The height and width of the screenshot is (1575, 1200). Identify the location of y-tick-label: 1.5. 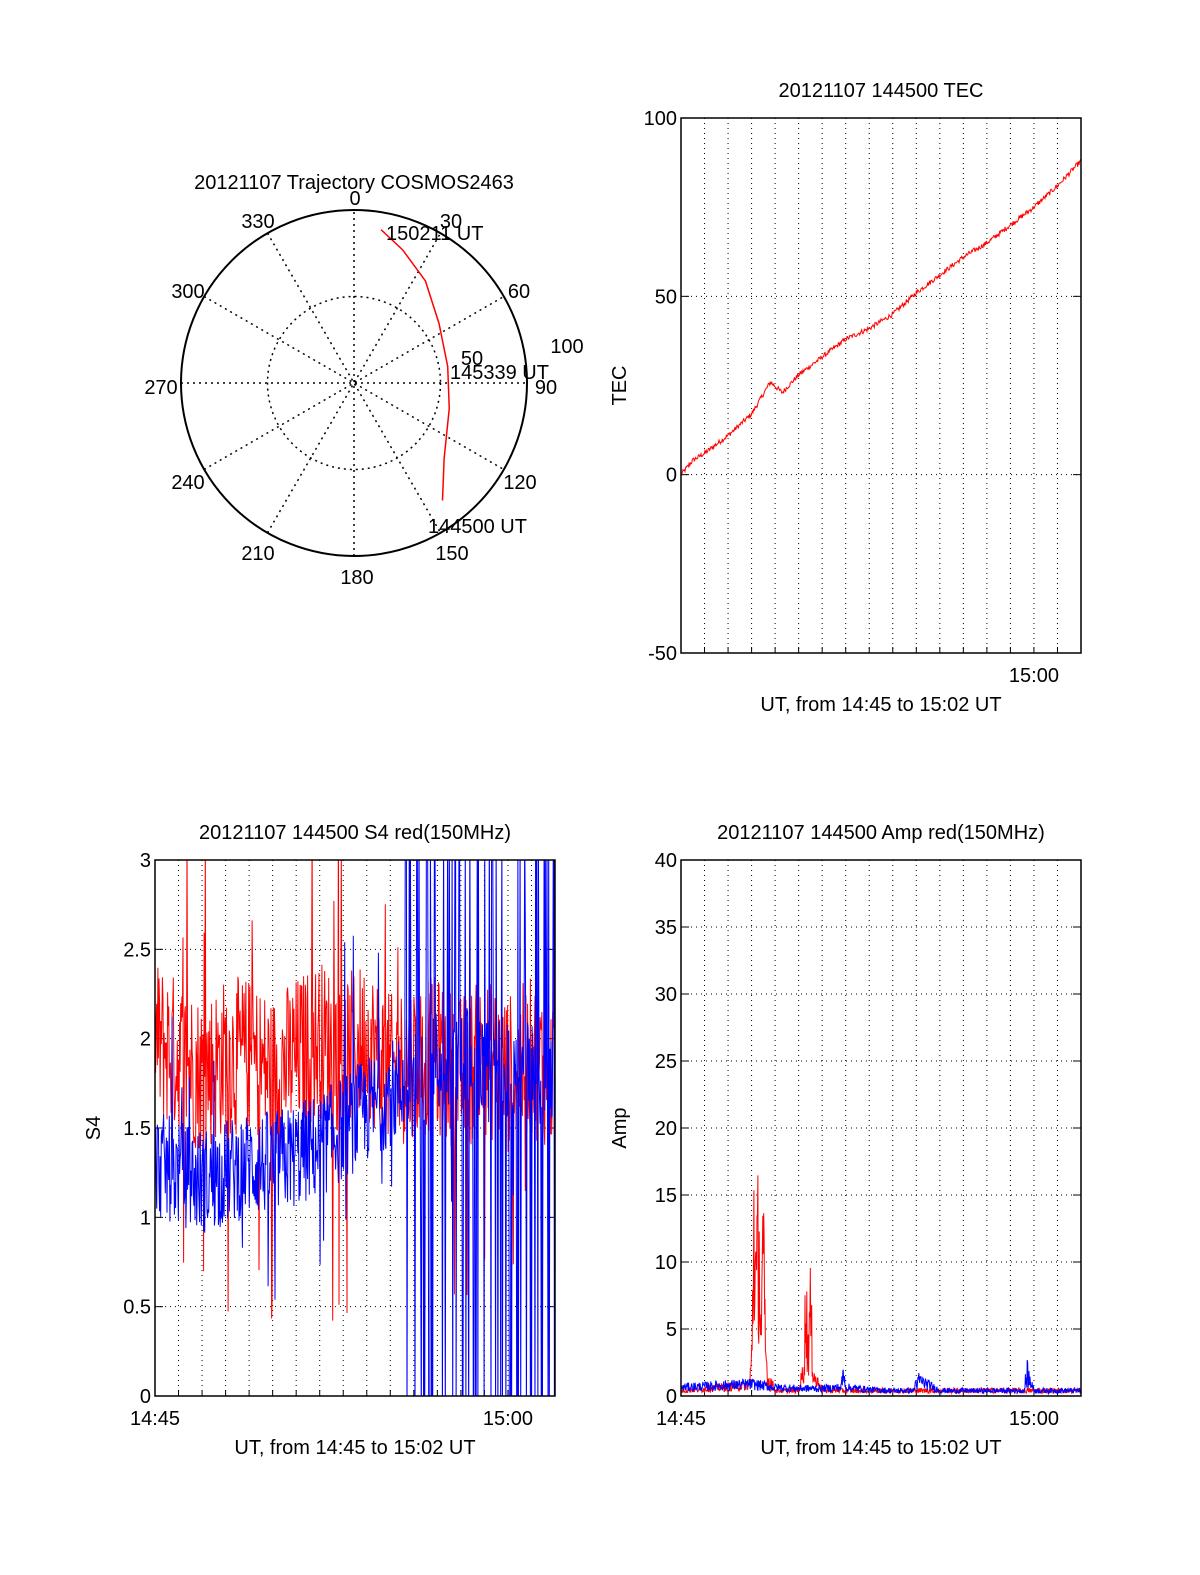
(137, 1129).